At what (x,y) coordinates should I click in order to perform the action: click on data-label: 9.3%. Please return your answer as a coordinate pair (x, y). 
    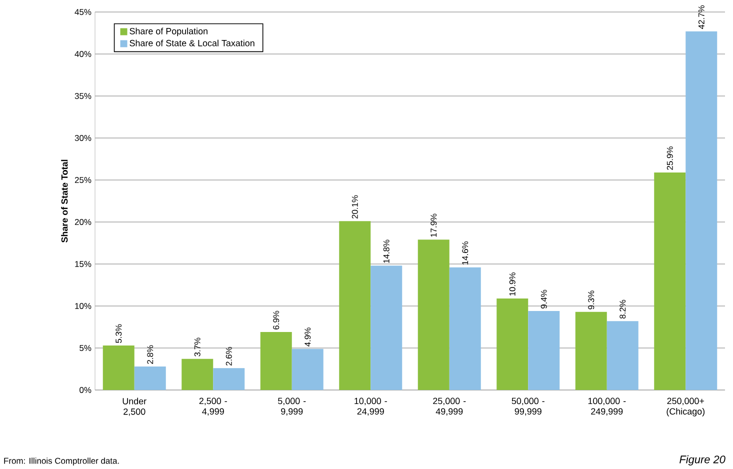
    Looking at the image, I should click on (591, 300).